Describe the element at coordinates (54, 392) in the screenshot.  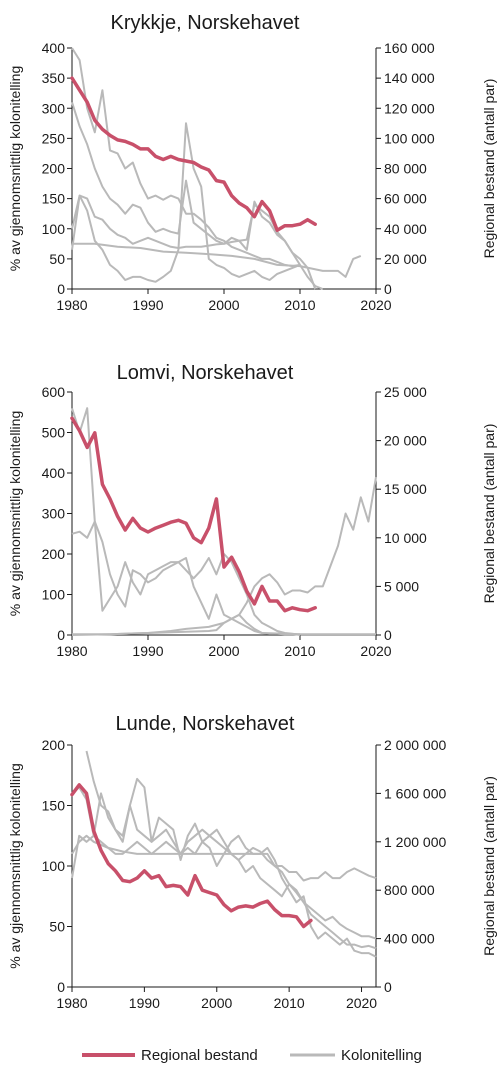
I see `y-left-tick-label: 600` at that location.